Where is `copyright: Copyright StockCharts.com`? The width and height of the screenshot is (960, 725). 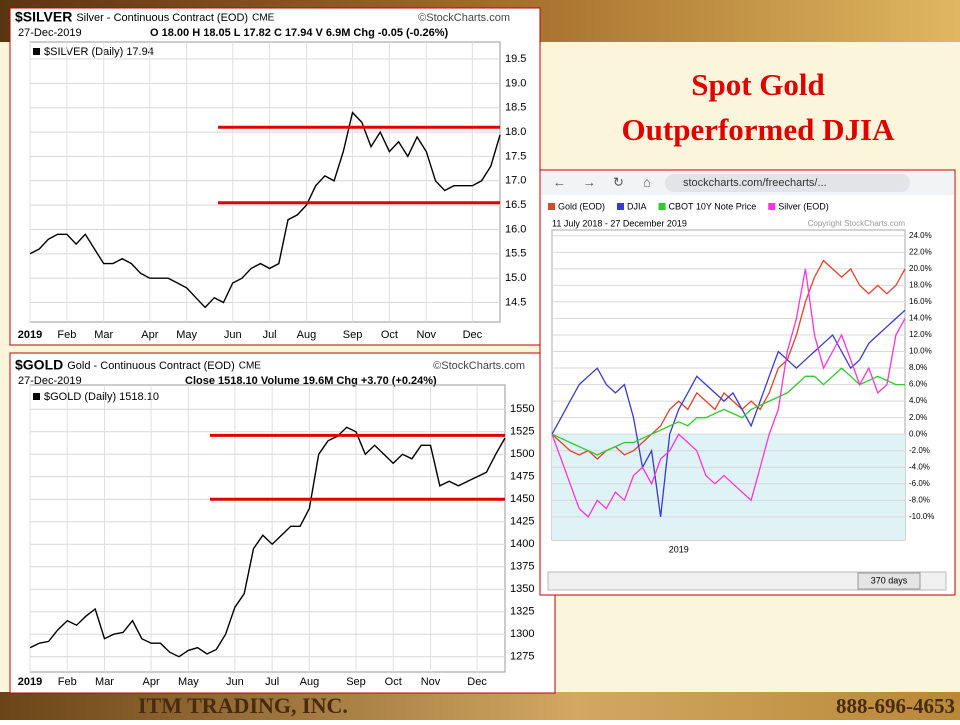 copyright: Copyright StockCharts.com is located at coordinates (857, 223).